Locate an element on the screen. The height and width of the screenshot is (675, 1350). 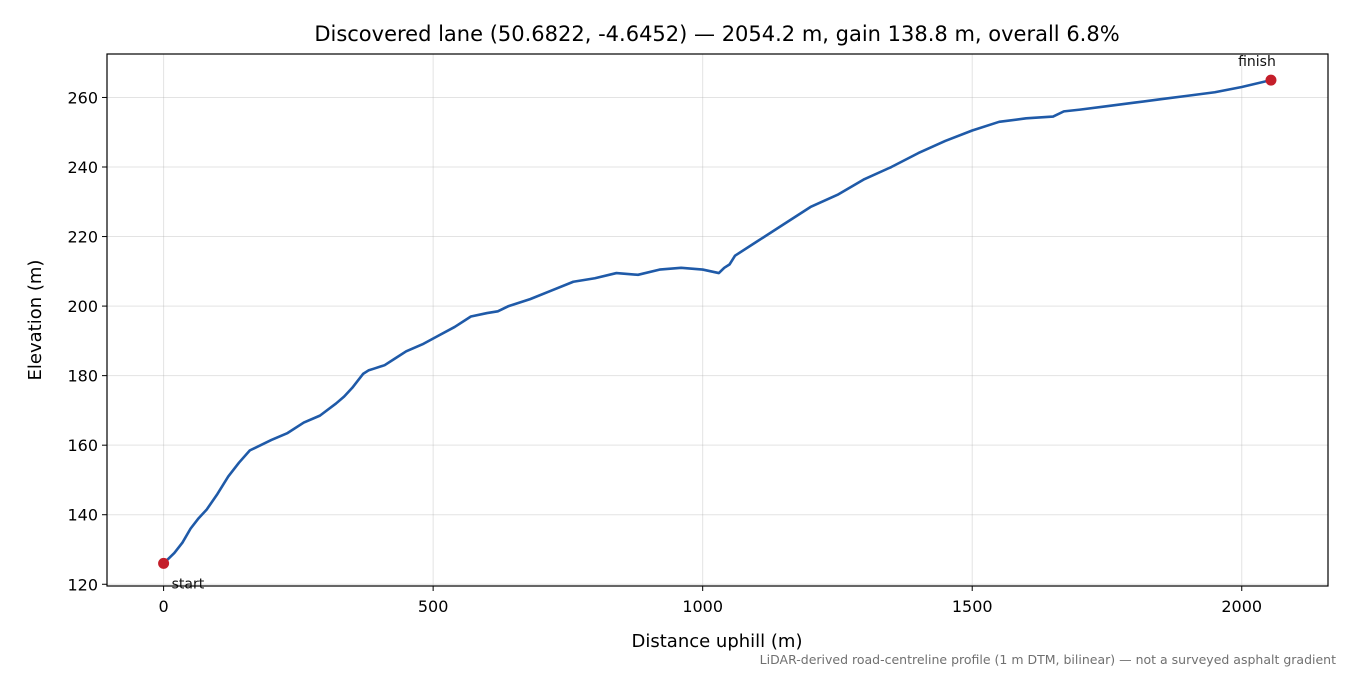
y-axis-label: Elevation (m) is located at coordinates (35, 320).